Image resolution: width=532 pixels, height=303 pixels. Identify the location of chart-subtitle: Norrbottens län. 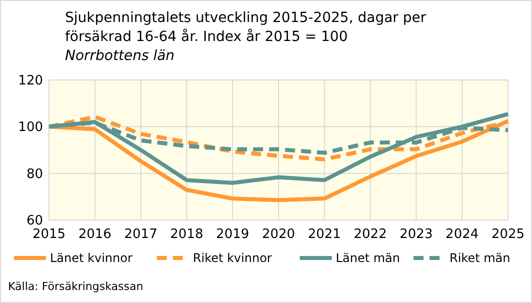
(120, 56).